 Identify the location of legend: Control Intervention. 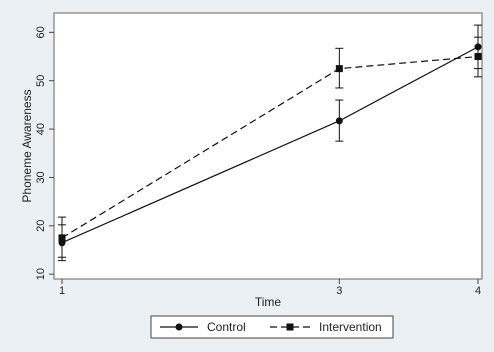
(272, 327).